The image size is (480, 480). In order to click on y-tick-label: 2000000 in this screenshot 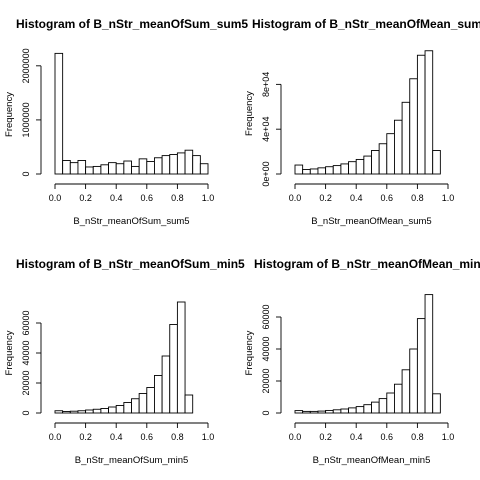, I will do `click(26, 65)`.